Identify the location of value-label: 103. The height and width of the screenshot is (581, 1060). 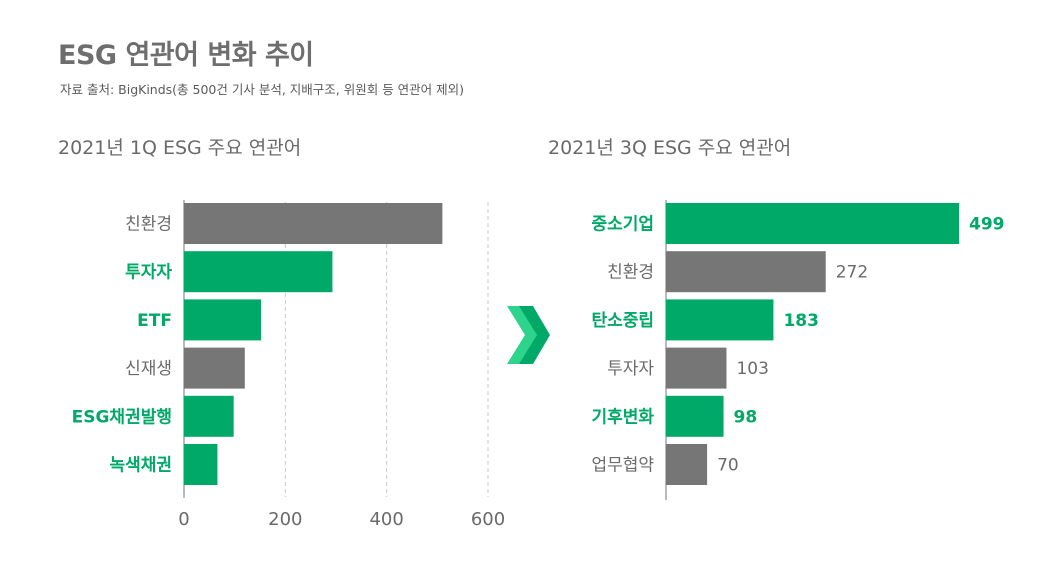
(752, 369).